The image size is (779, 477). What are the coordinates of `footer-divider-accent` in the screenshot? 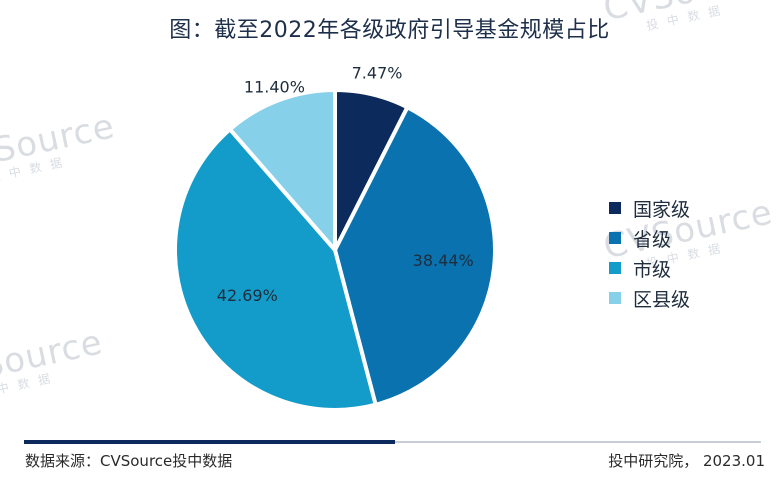 It's located at (209, 442).